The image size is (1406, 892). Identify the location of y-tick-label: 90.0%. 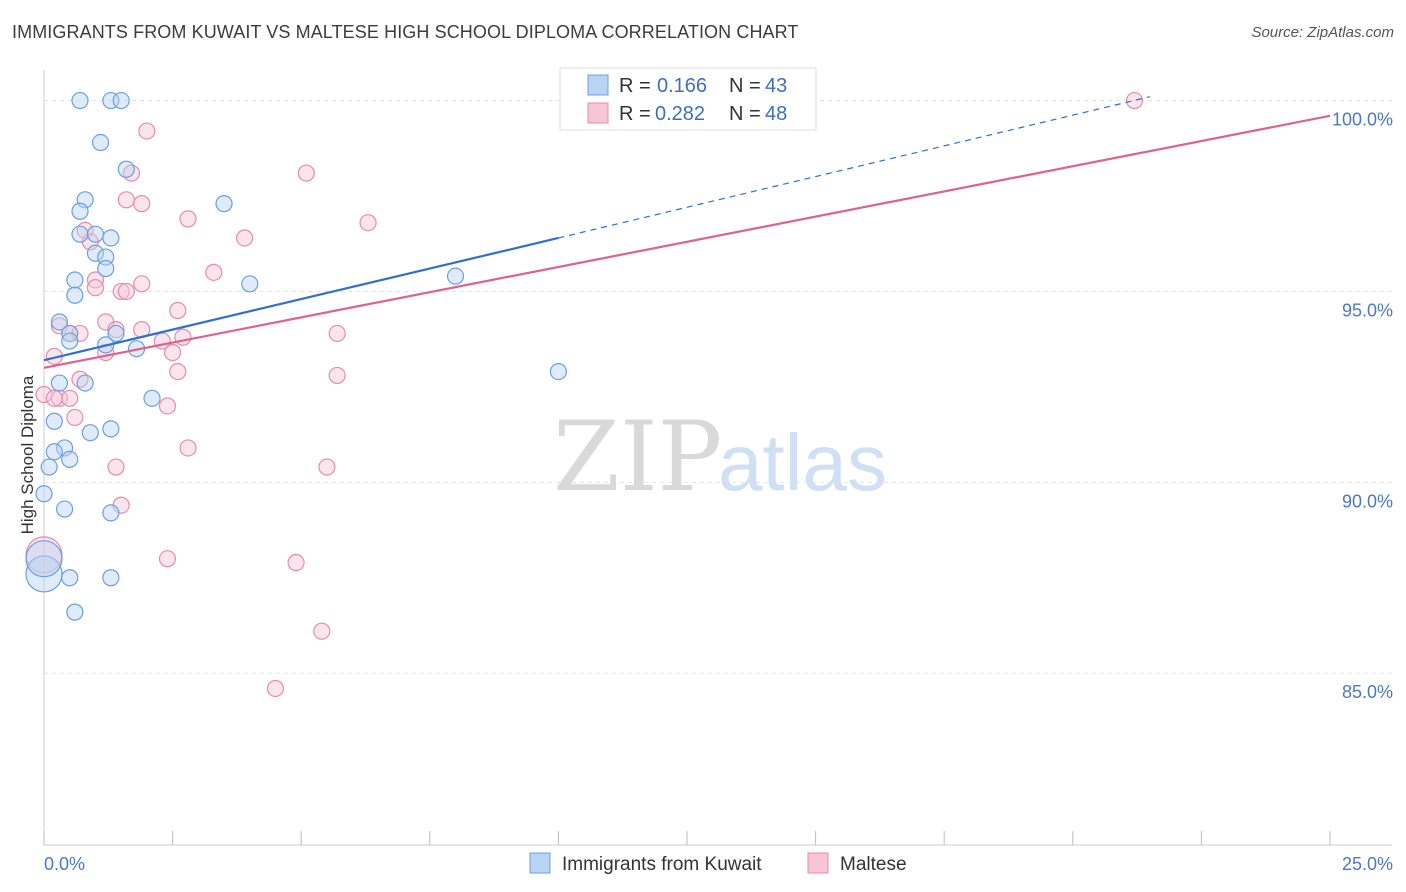
(1367, 501).